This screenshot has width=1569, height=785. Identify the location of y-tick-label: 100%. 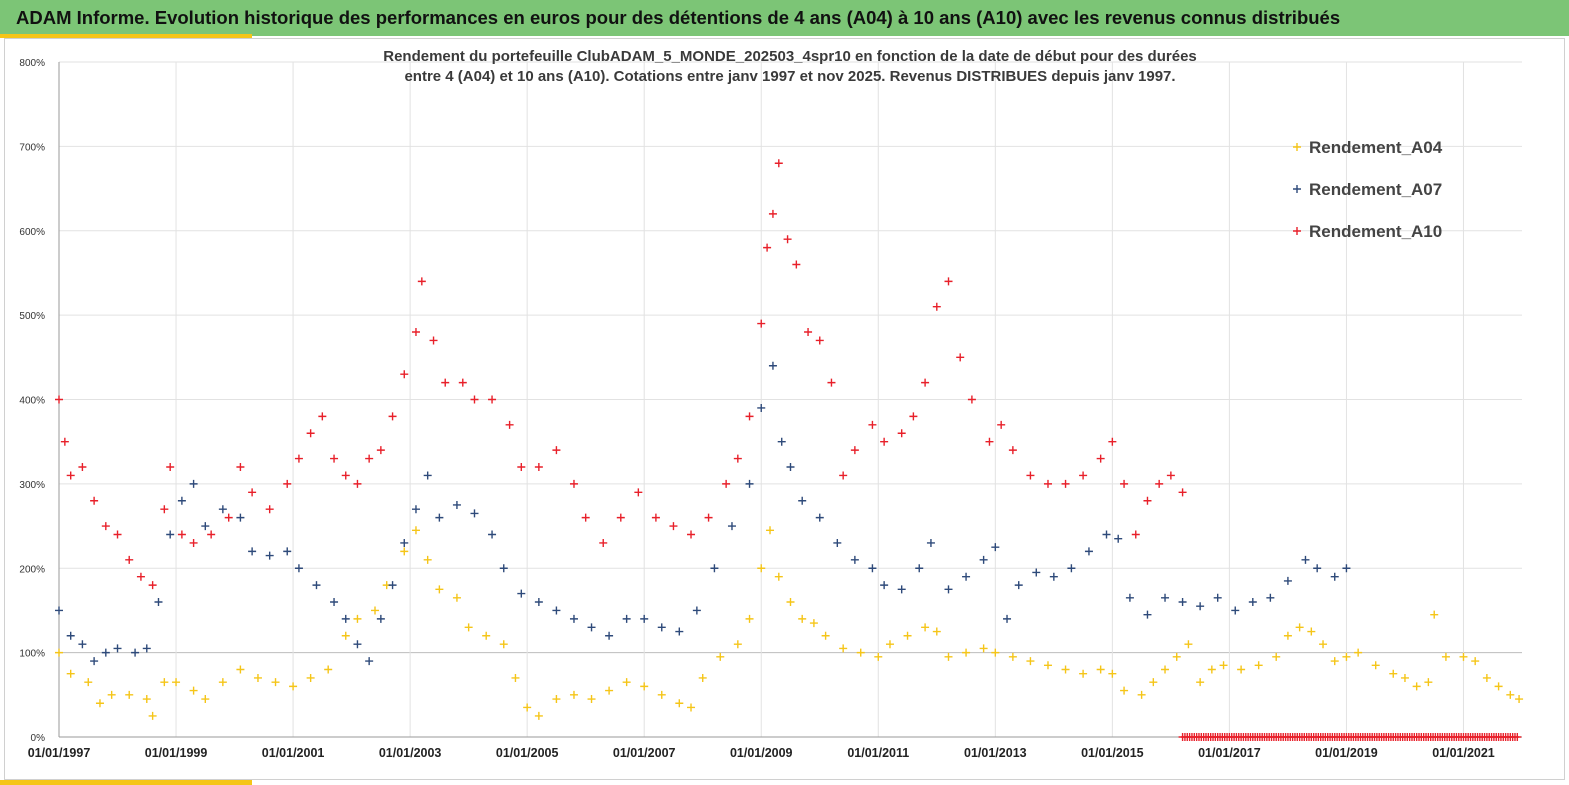
(32, 654).